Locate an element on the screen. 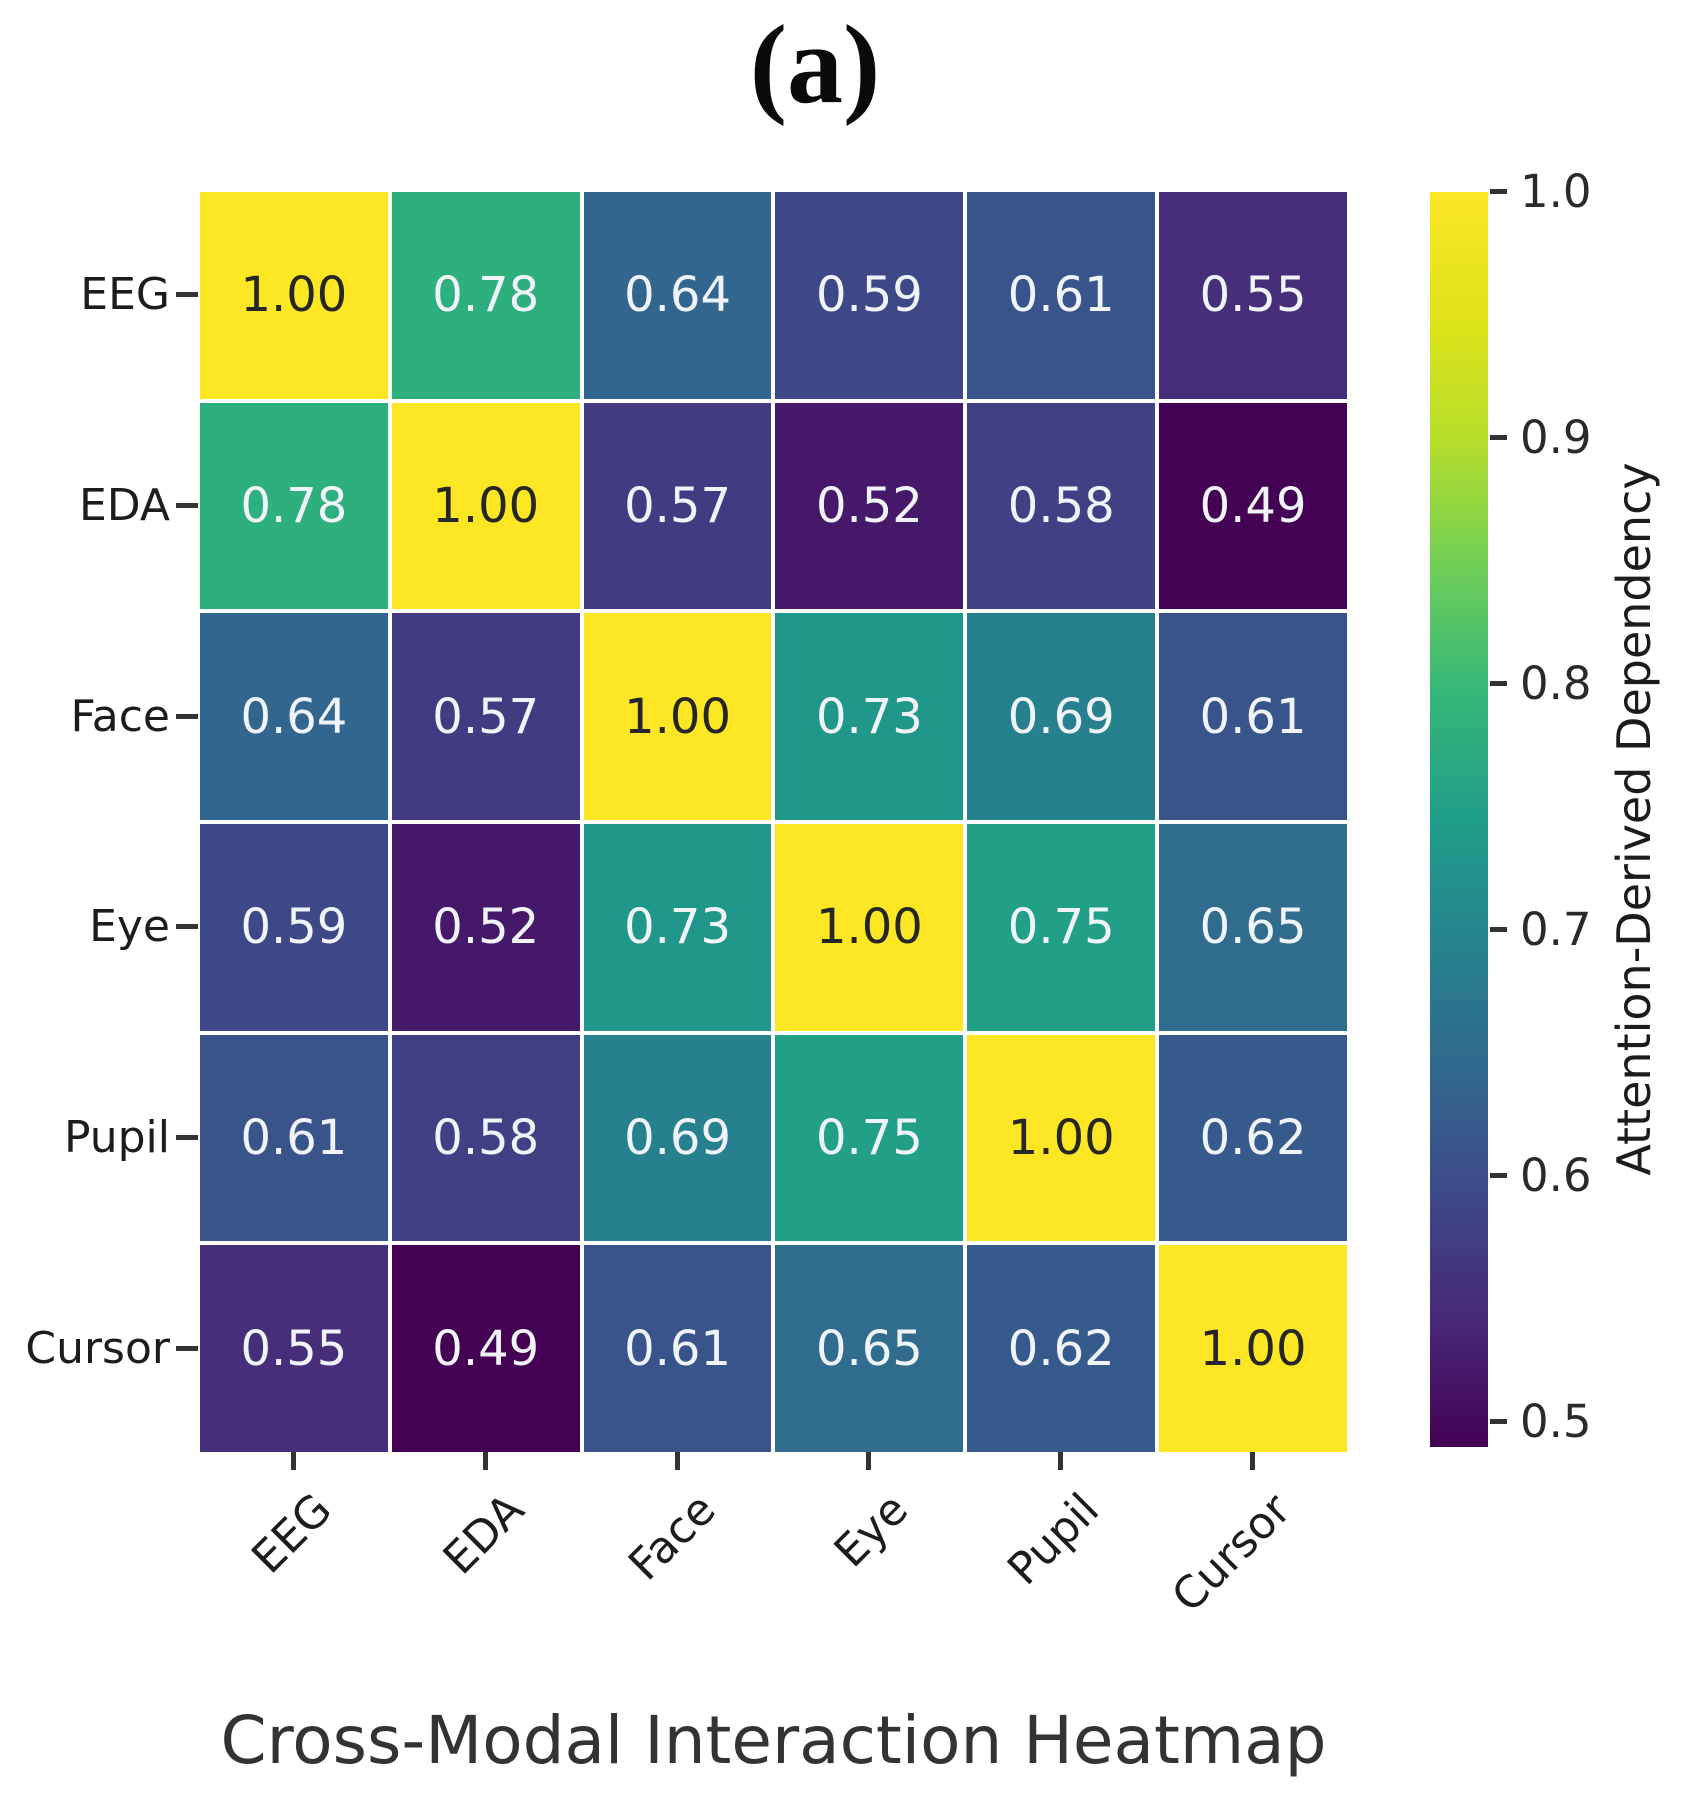 The height and width of the screenshot is (1815, 1688). x-tick-label: EEG is located at coordinates (292, 1534).